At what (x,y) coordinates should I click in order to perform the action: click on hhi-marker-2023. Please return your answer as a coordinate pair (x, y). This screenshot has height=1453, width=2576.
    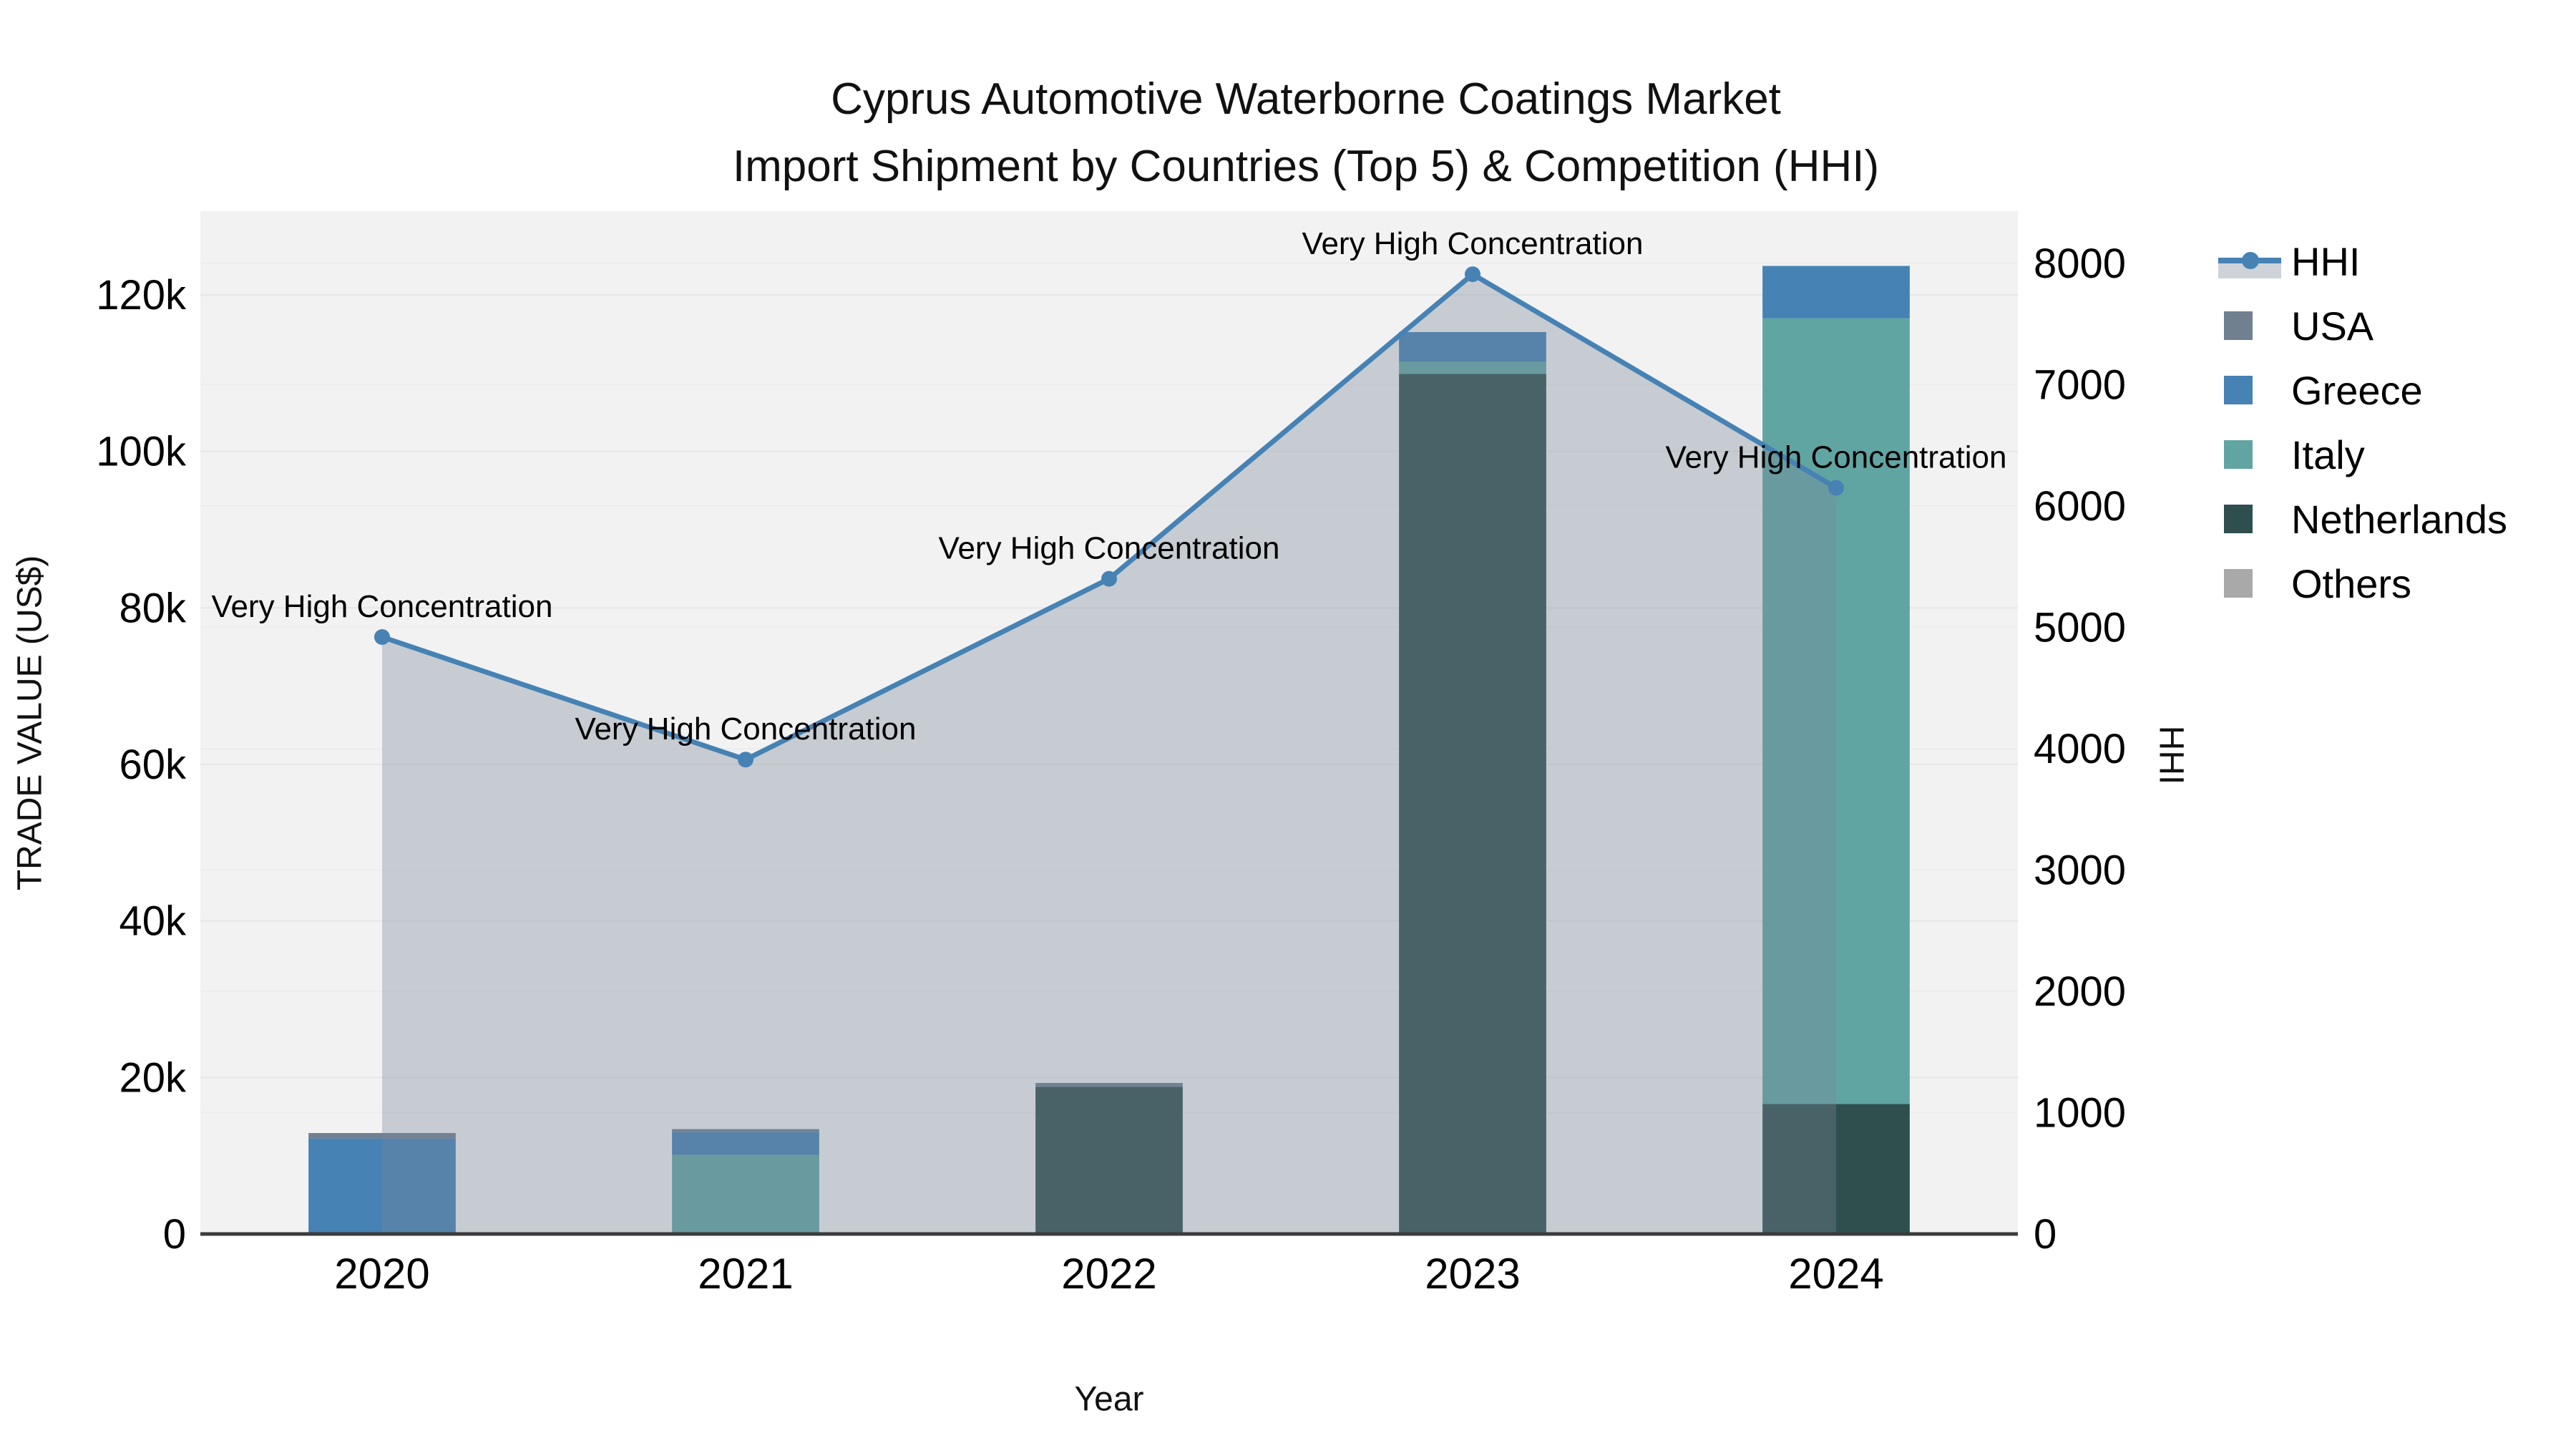
    Looking at the image, I should click on (1472, 274).